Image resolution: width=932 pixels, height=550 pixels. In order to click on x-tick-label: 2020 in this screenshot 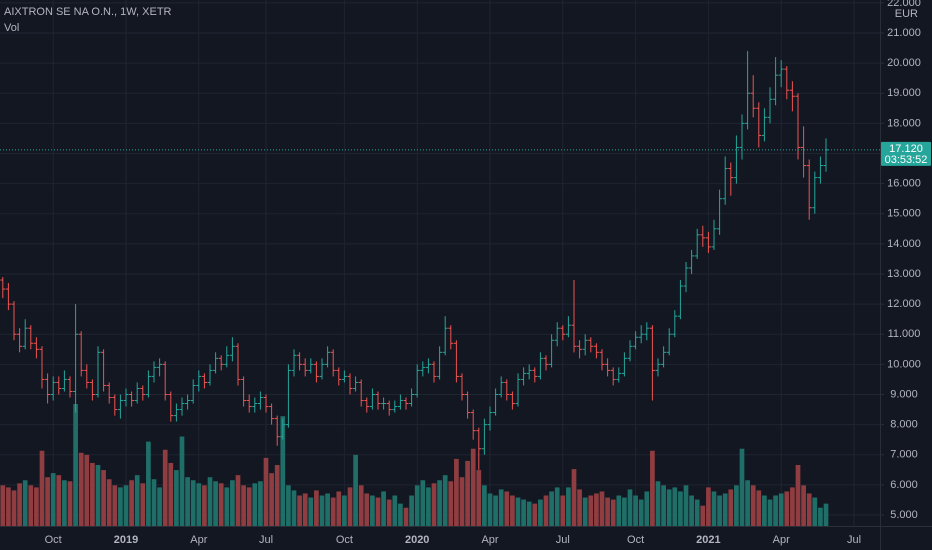, I will do `click(417, 540)`.